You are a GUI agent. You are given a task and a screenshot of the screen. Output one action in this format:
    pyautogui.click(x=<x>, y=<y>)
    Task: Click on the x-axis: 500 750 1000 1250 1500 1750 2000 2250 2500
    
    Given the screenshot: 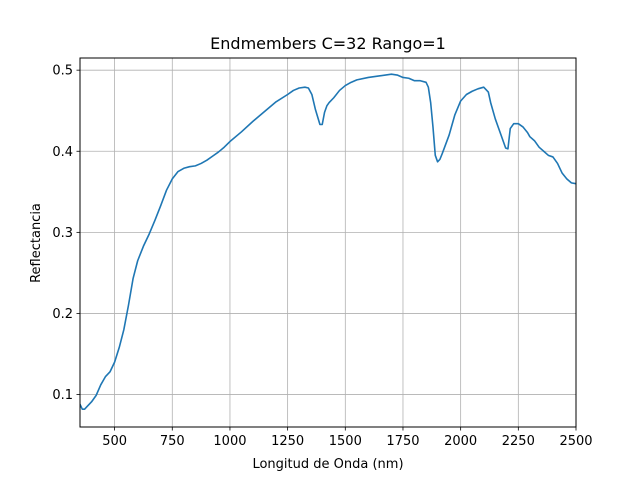 What is the action you would take?
    pyautogui.click(x=347, y=438)
    